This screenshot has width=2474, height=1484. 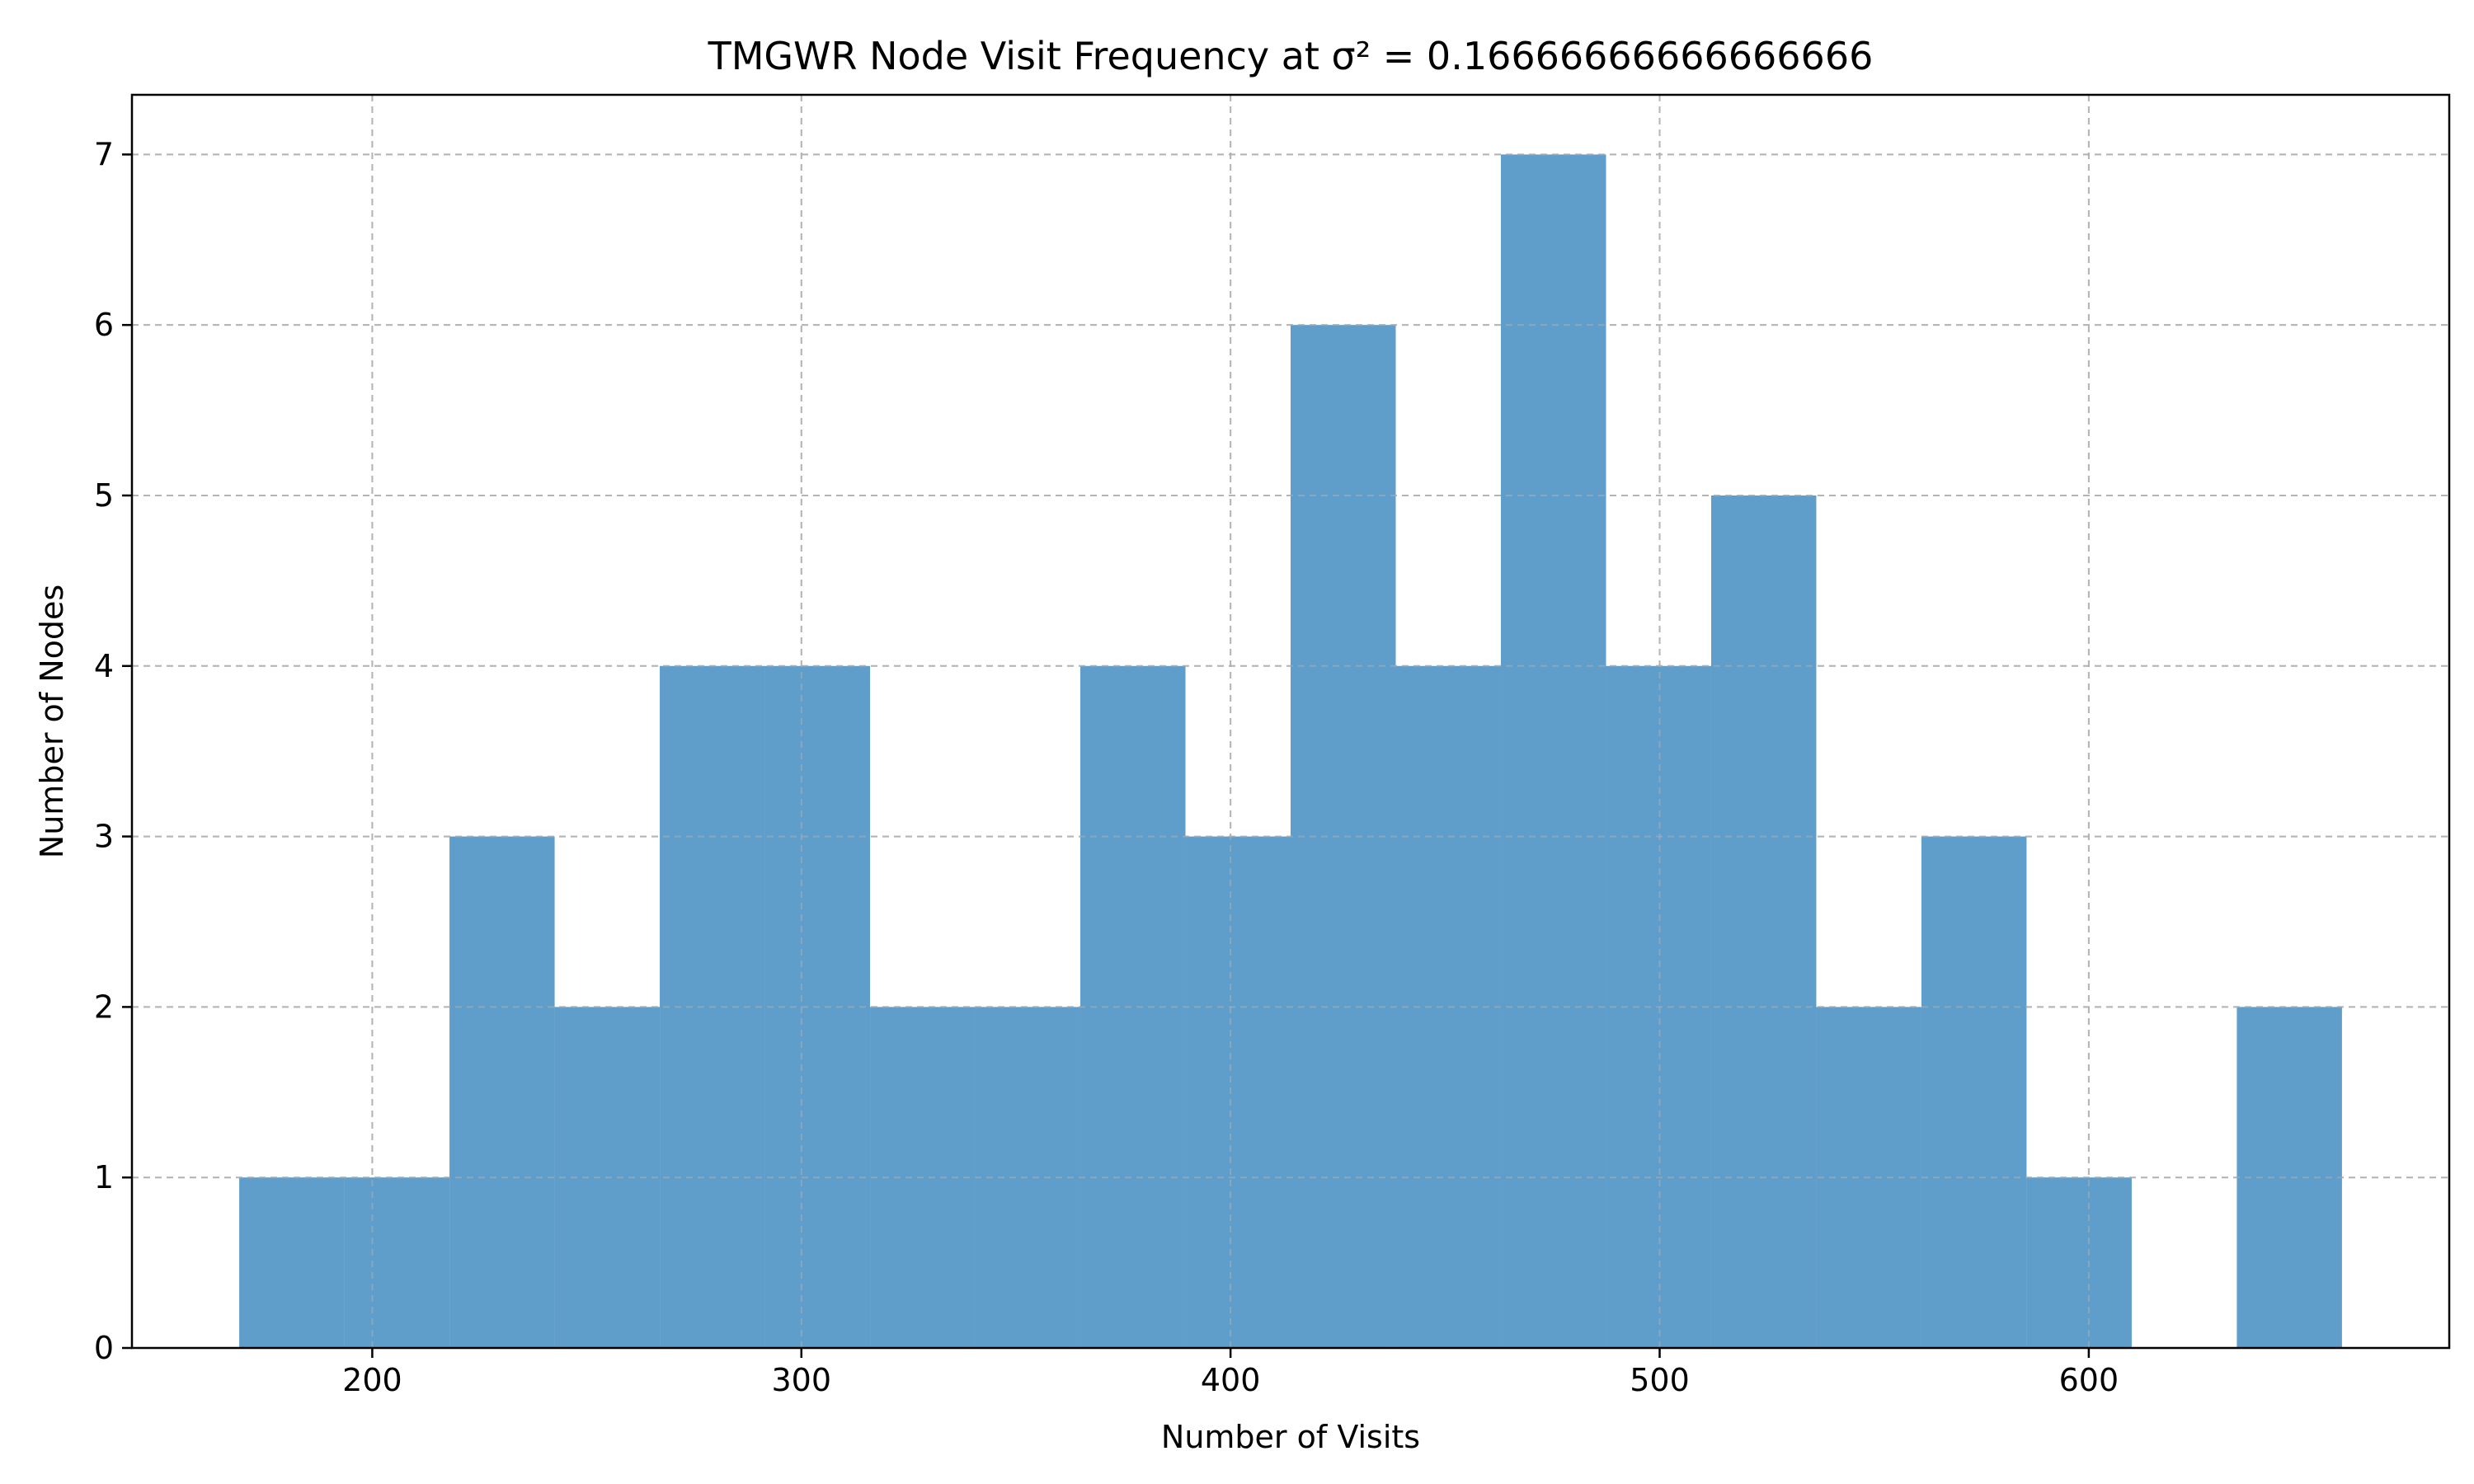 What do you see at coordinates (104, 495) in the screenshot?
I see `y-tick-label: 5` at bounding box center [104, 495].